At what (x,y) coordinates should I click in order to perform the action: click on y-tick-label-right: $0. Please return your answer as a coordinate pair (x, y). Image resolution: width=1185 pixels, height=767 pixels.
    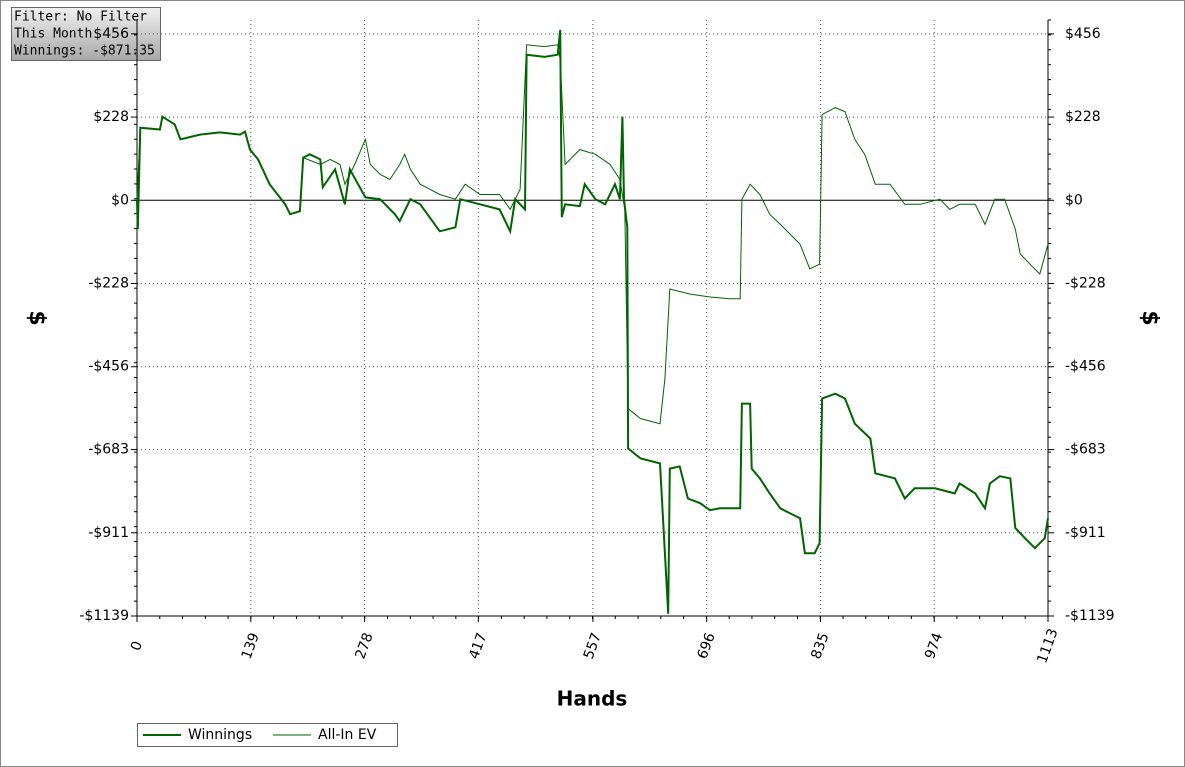
    Looking at the image, I should click on (1074, 200).